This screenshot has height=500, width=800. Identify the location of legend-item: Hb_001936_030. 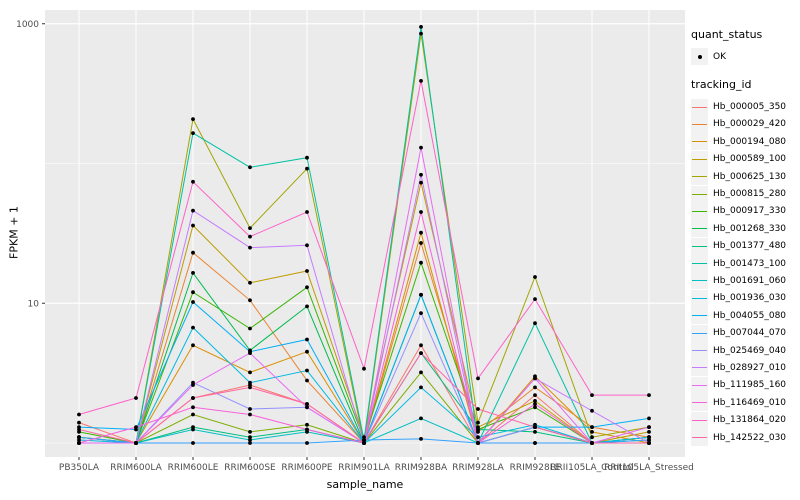
(745, 298).